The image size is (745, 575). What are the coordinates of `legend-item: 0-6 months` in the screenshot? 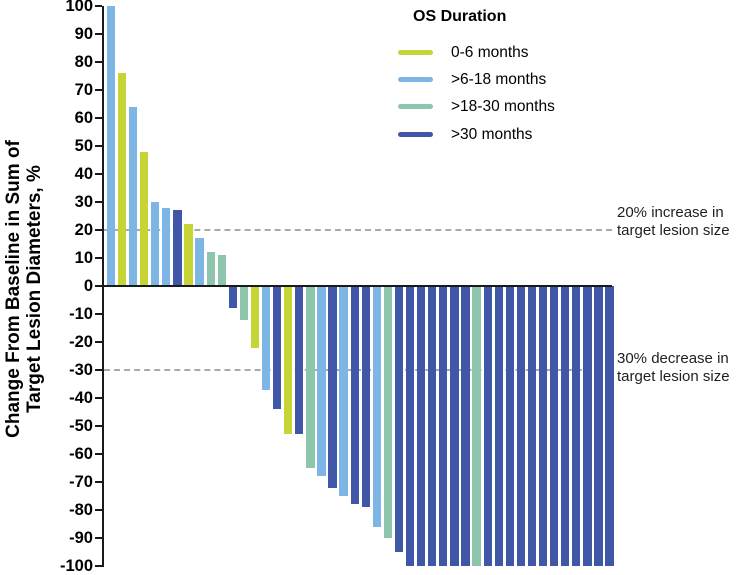 It's located at (513, 53).